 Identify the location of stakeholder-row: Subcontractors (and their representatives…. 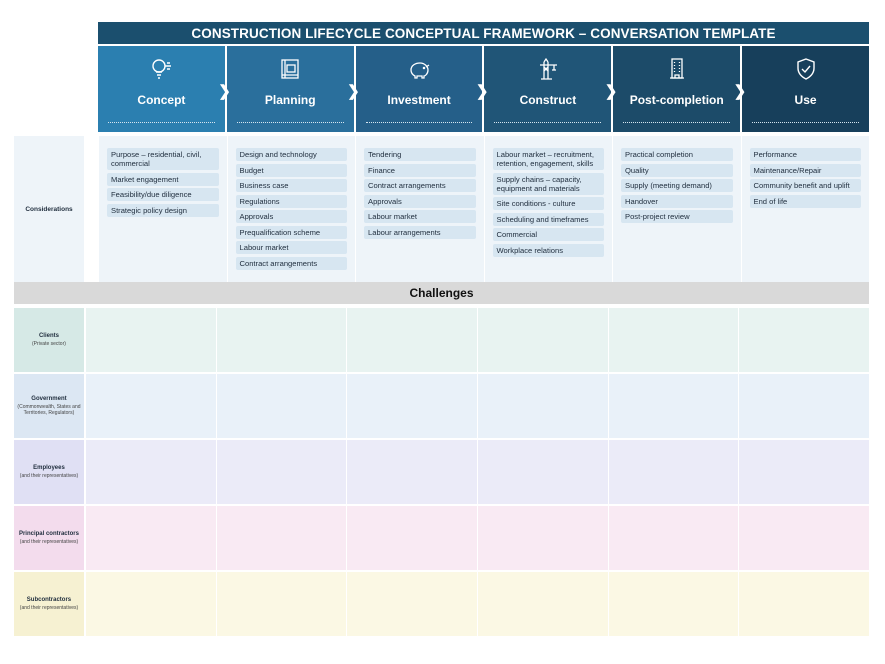
(441, 604).